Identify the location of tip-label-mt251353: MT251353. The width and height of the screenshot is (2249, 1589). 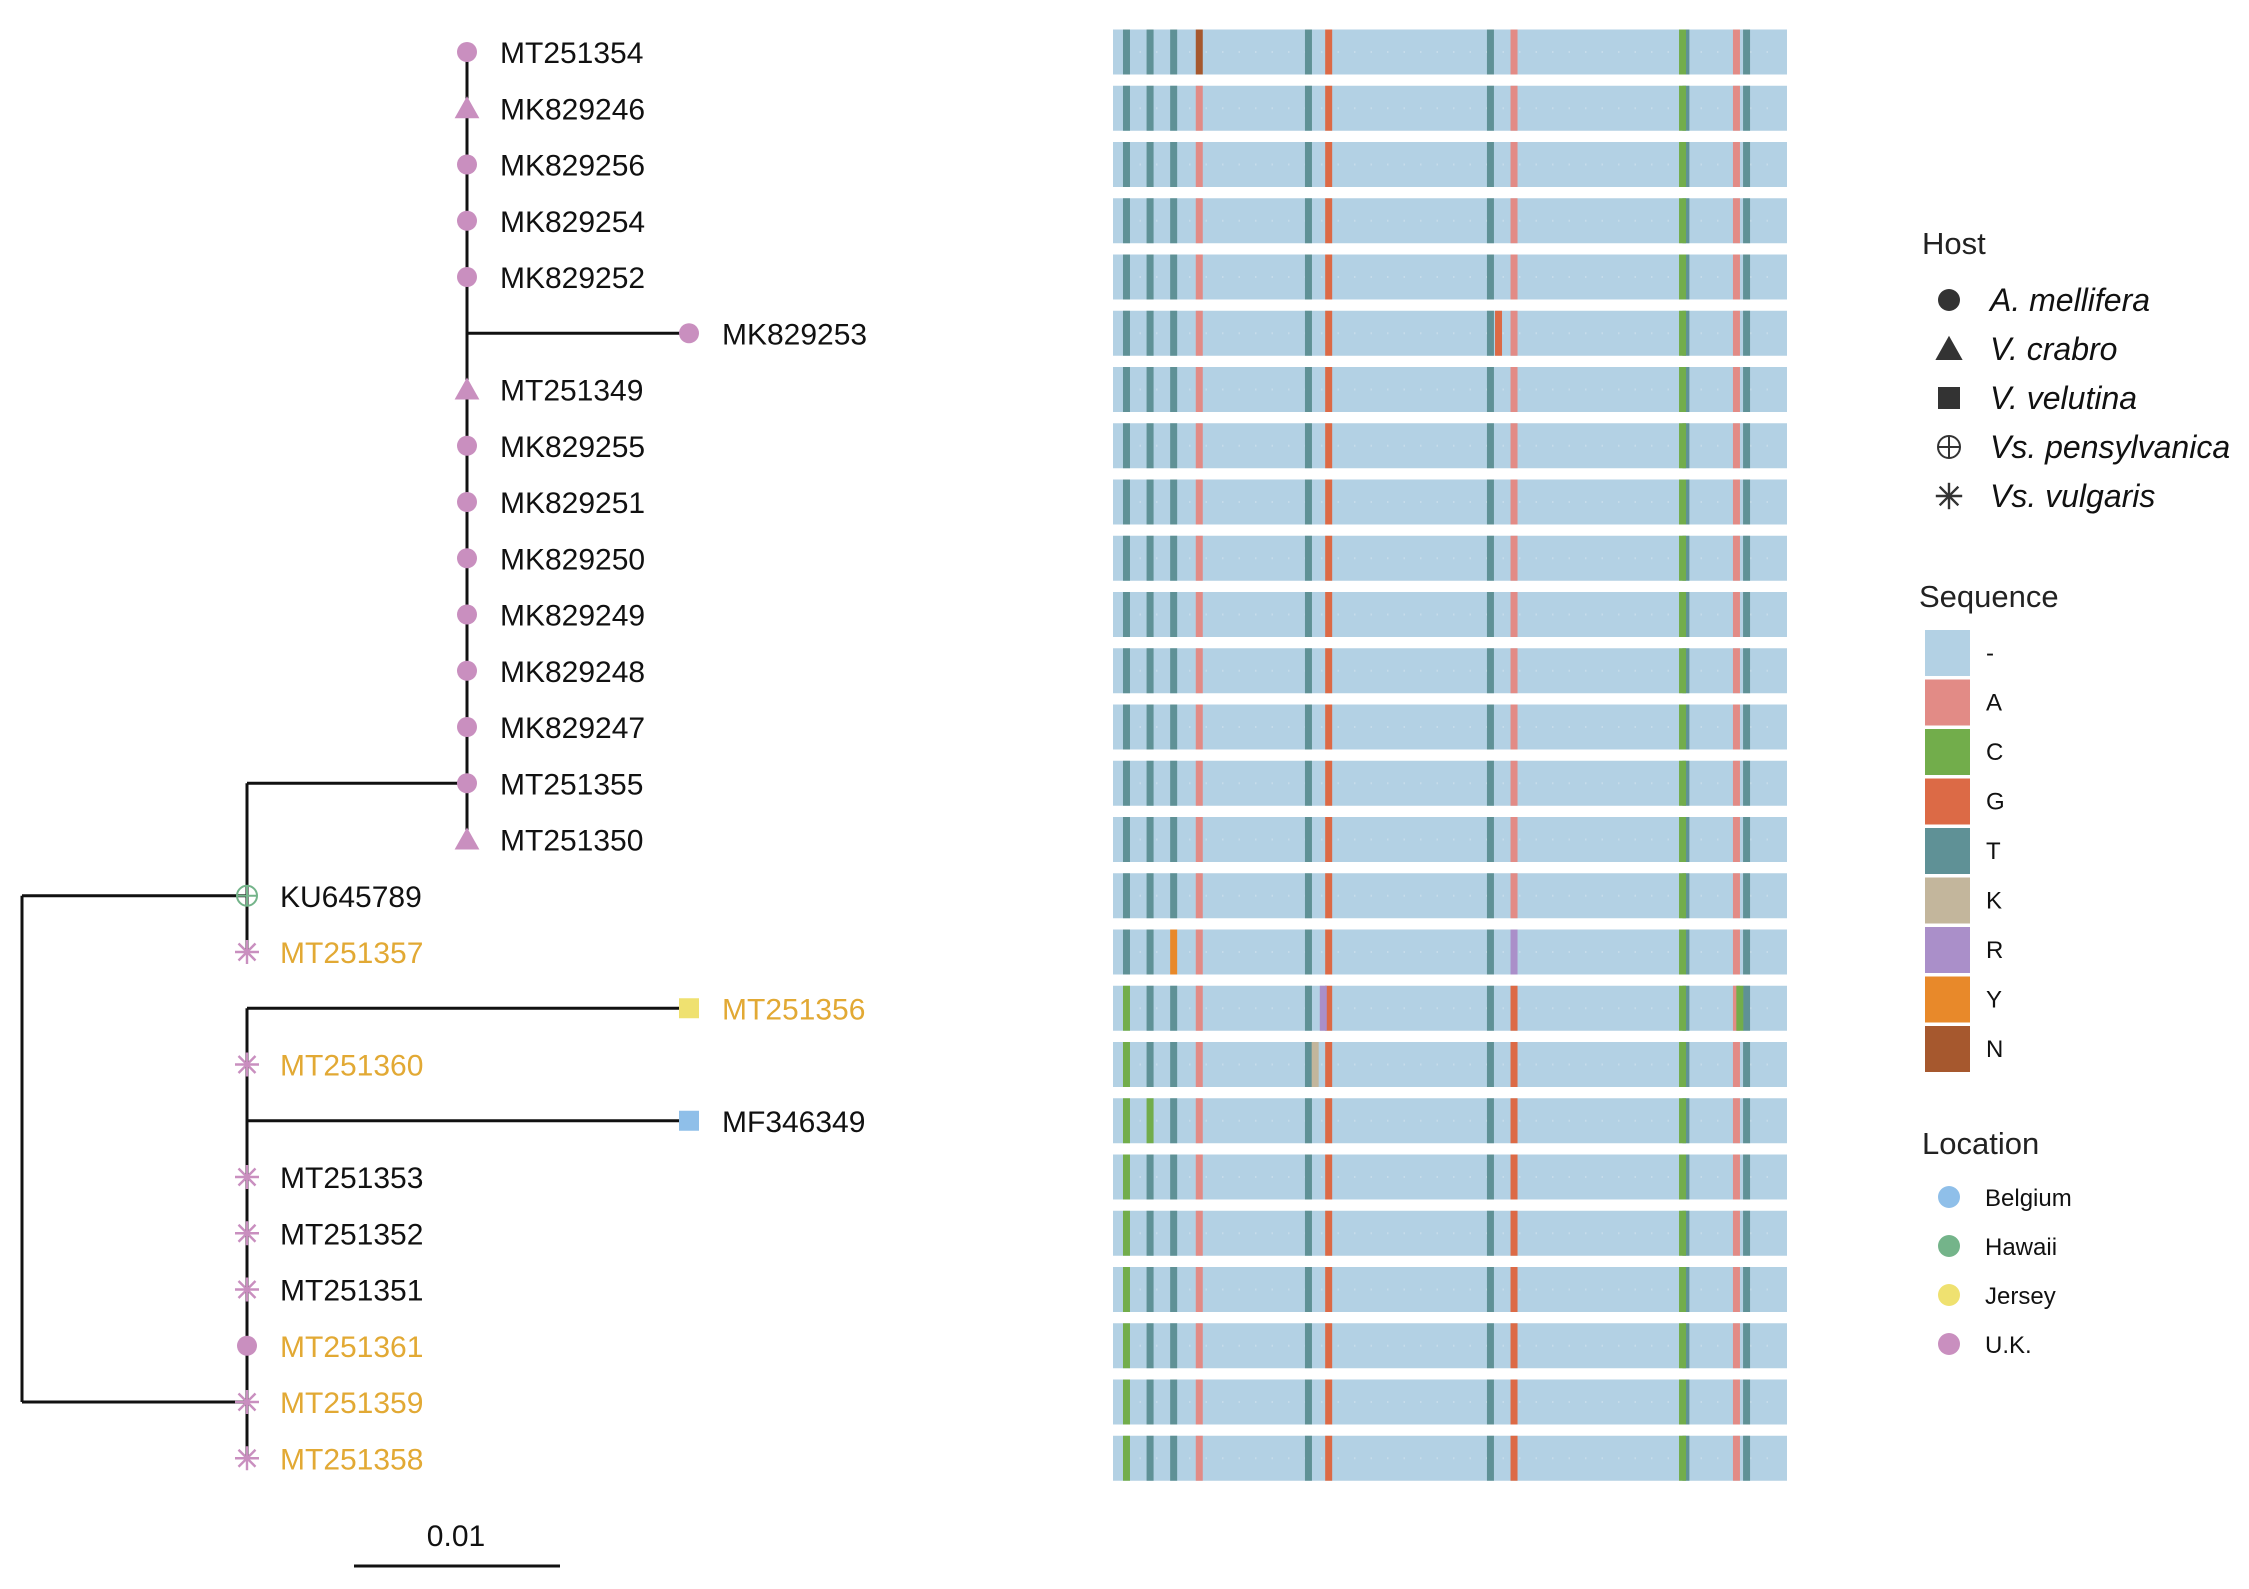
(351, 1178).